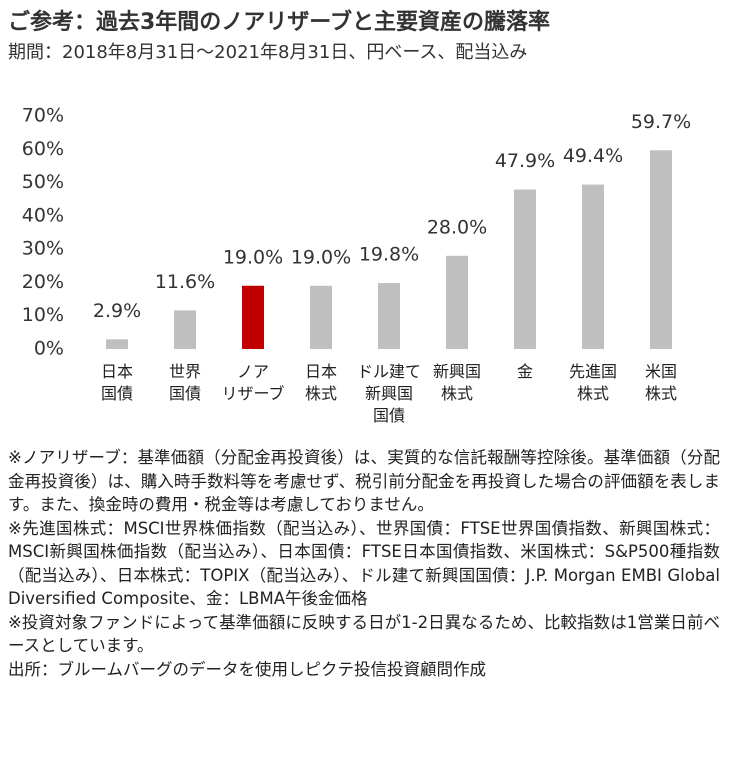 This screenshot has width=730, height=767. Describe the element at coordinates (320, 382) in the screenshot. I see `x-tick-label: 日本 株式` at that location.